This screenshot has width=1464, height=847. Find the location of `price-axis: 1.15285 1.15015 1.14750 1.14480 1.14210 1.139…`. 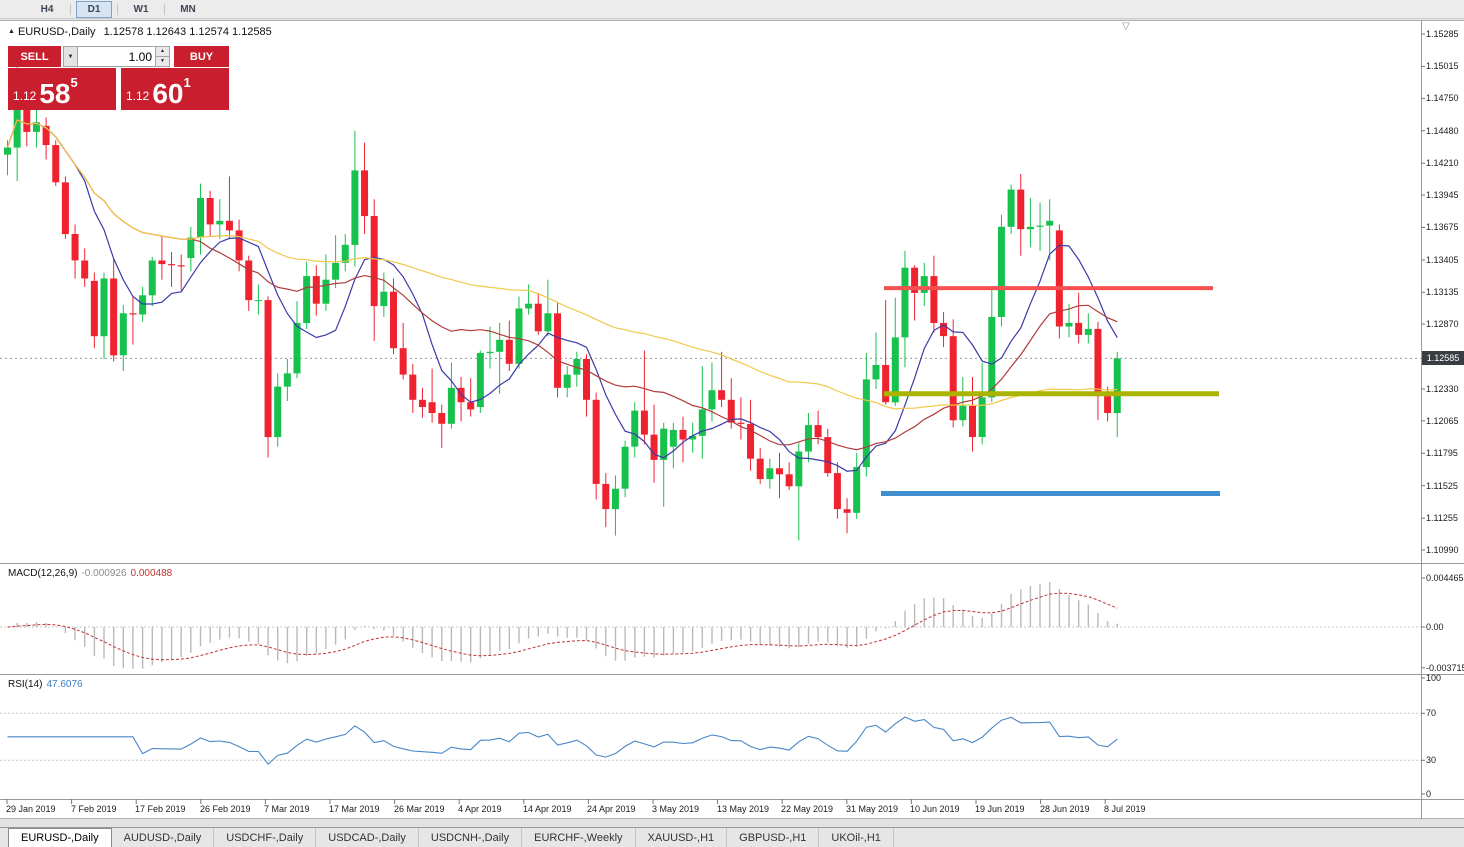

price-axis: 1.15285 1.15015 1.14750 1.14480 1.14210 1.139… is located at coordinates (1444, 423).